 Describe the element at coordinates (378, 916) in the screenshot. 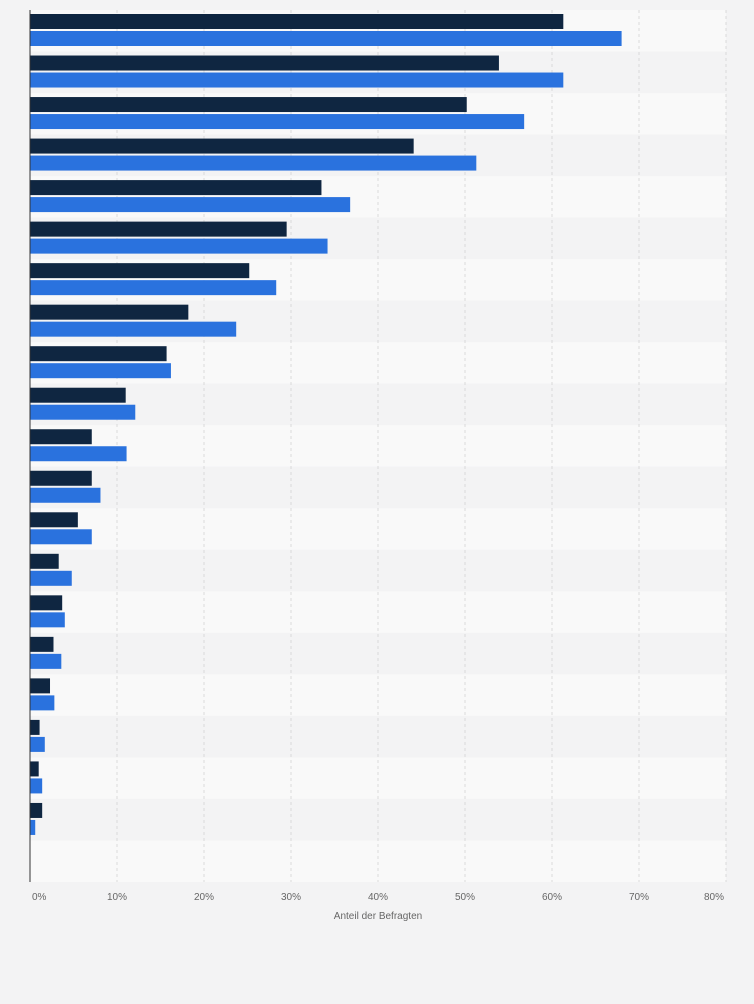

I see `x-axis-label: Anteil der Befragten` at that location.